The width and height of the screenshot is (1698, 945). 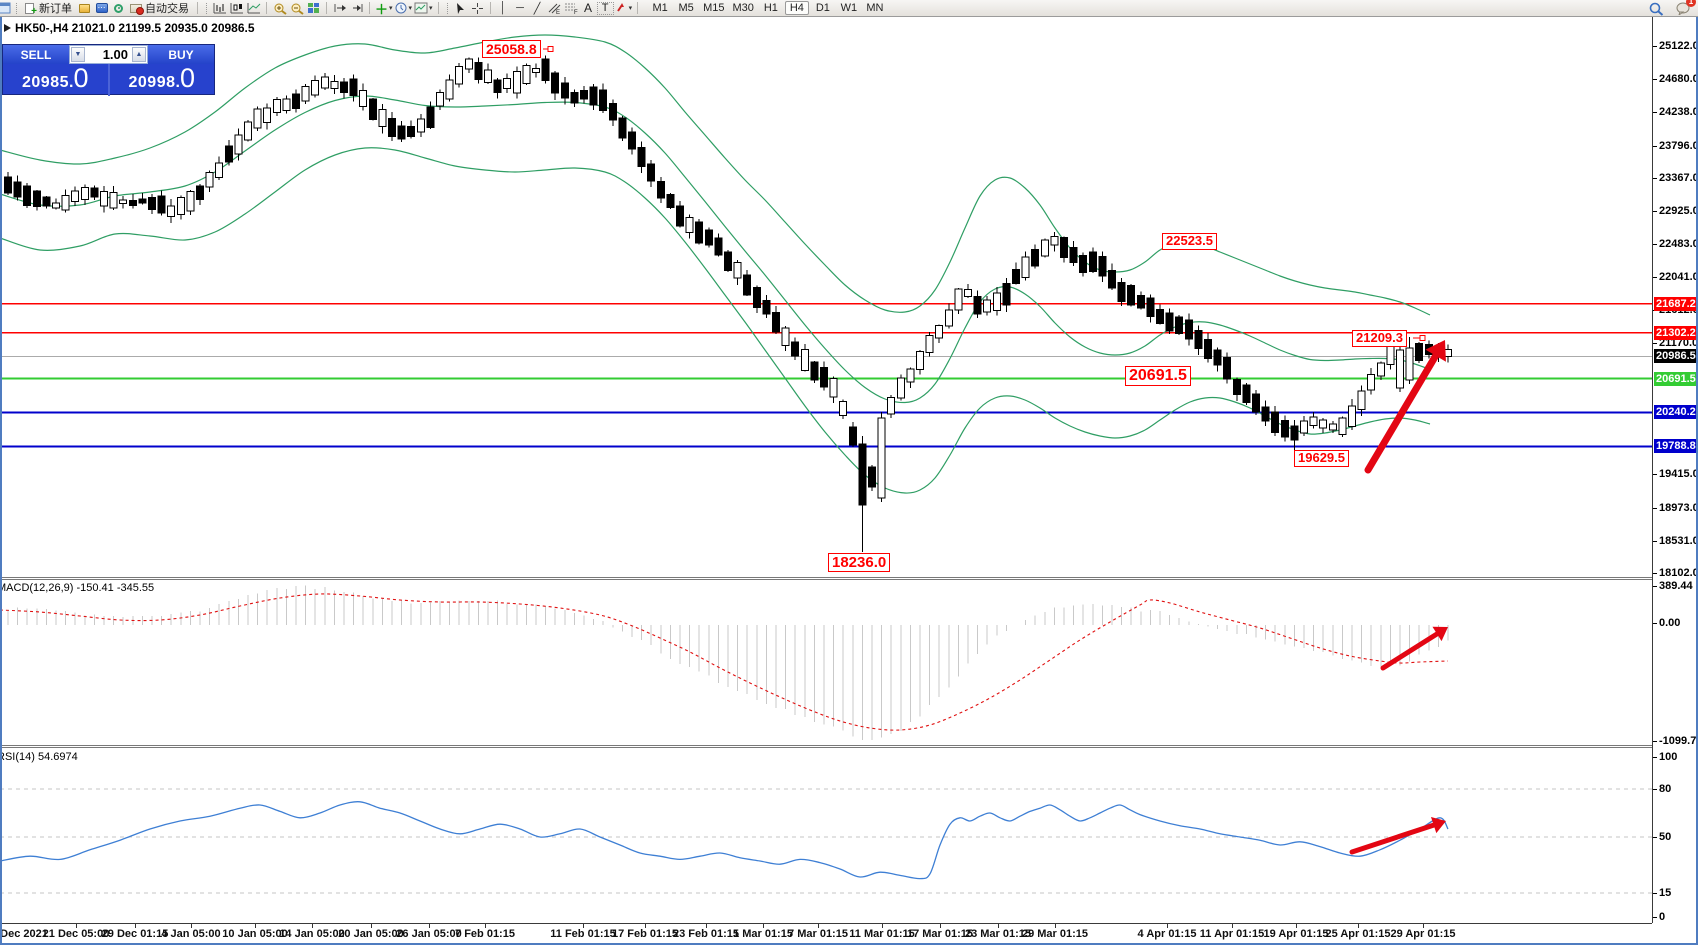 What do you see at coordinates (686, 8) in the screenshot?
I see `timeframe-m5: M5` at bounding box center [686, 8].